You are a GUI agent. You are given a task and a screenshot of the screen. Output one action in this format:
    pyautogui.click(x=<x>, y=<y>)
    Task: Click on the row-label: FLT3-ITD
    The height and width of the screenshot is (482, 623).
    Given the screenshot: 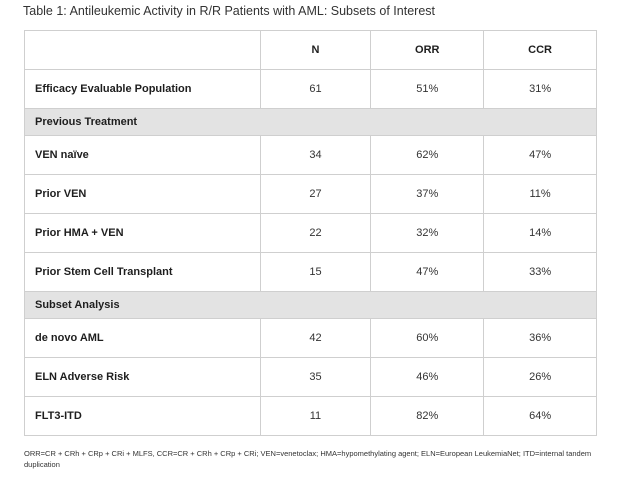 What is the action you would take?
    pyautogui.click(x=142, y=416)
    